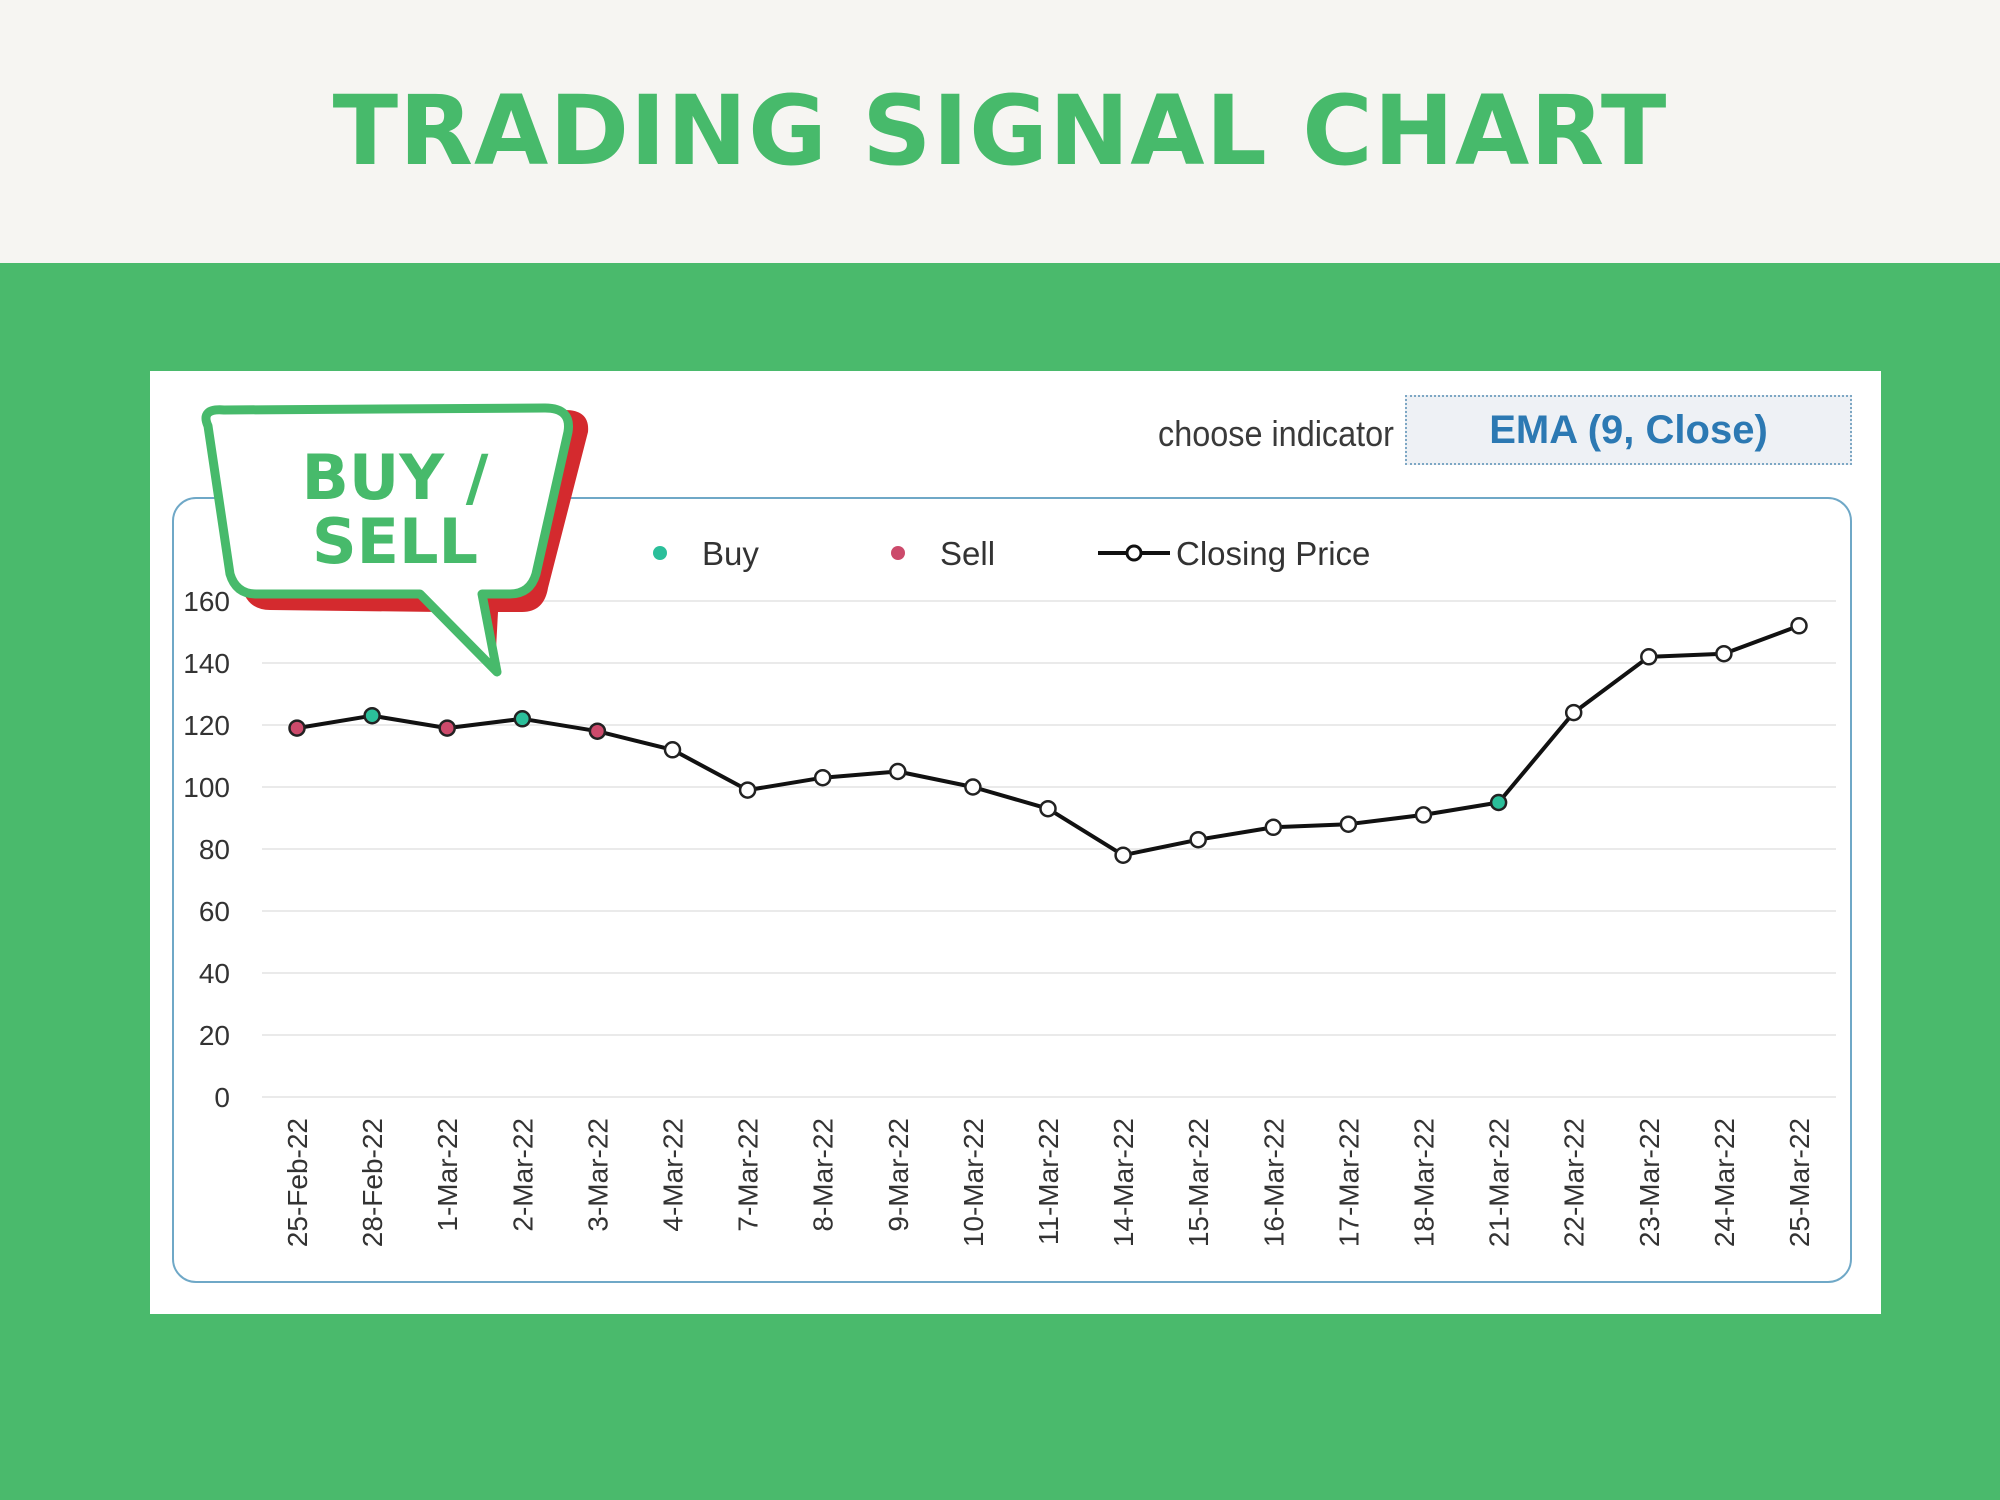  I want to click on indicator-dropdown: EMA (9, Close), so click(1628, 430).